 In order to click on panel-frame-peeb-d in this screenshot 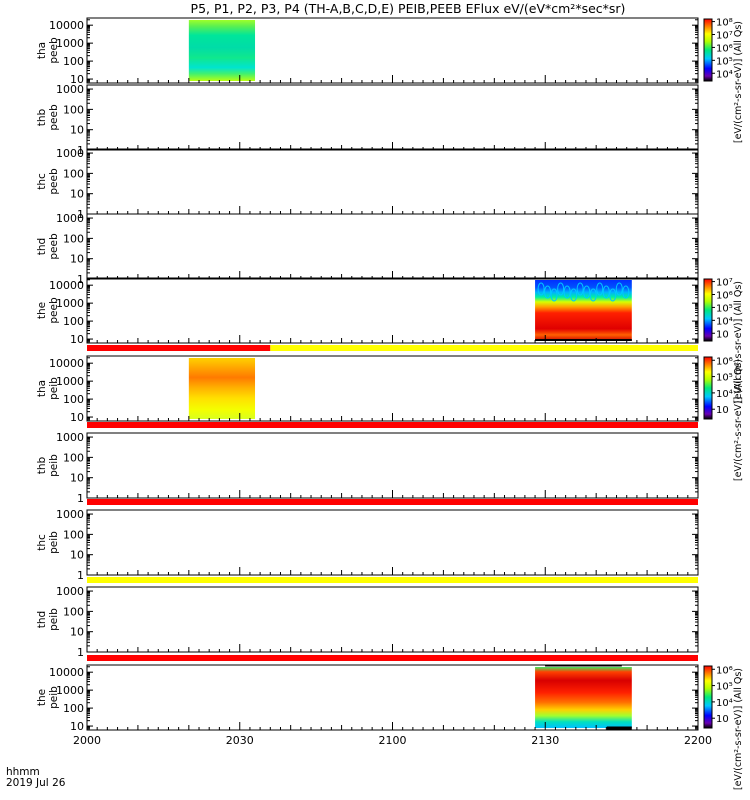, I will do `click(392, 246)`.